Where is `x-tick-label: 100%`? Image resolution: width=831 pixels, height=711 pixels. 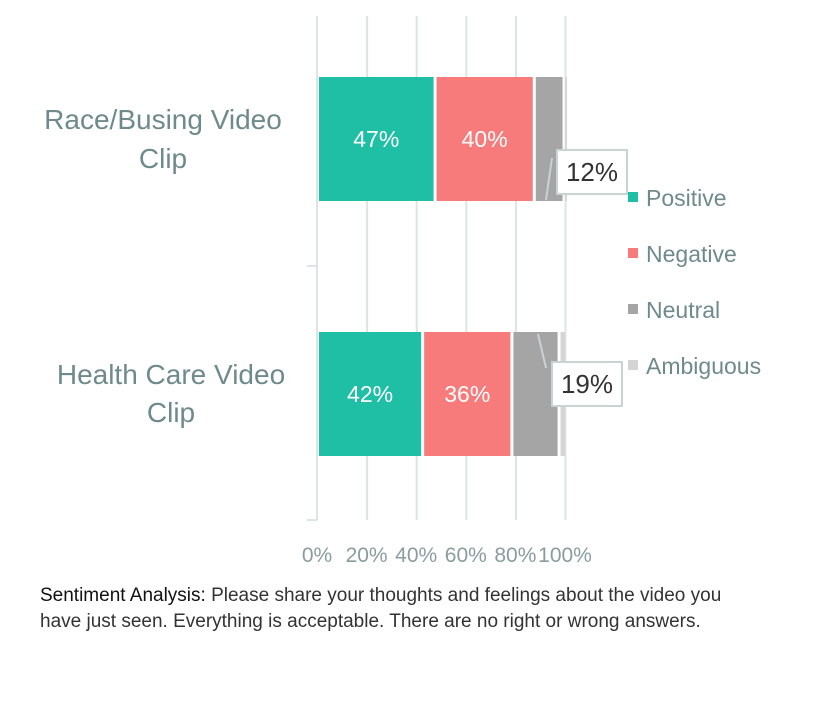
x-tick-label: 100% is located at coordinates (565, 555).